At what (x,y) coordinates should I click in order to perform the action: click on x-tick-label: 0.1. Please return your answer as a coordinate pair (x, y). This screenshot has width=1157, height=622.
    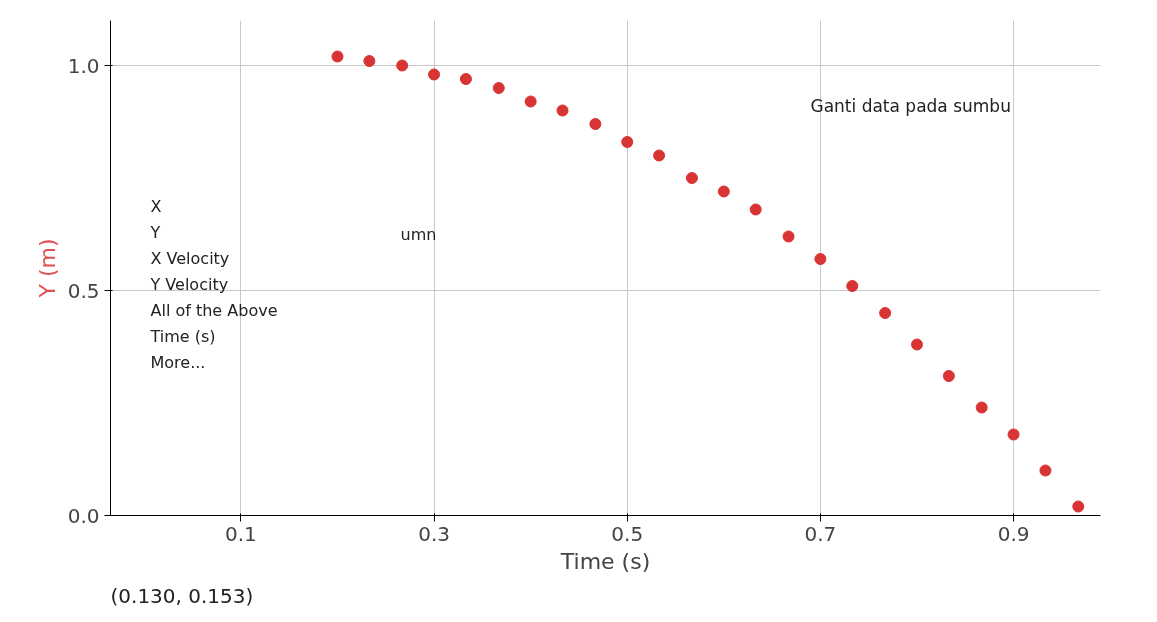
    Looking at the image, I should click on (240, 533).